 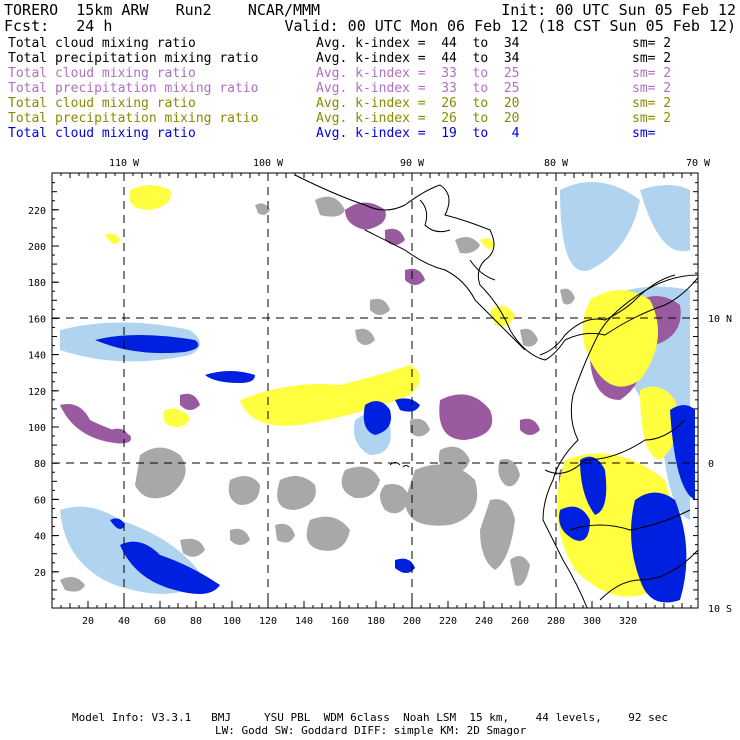 I want to click on y-tick-label: 200, so click(x=37, y=247).